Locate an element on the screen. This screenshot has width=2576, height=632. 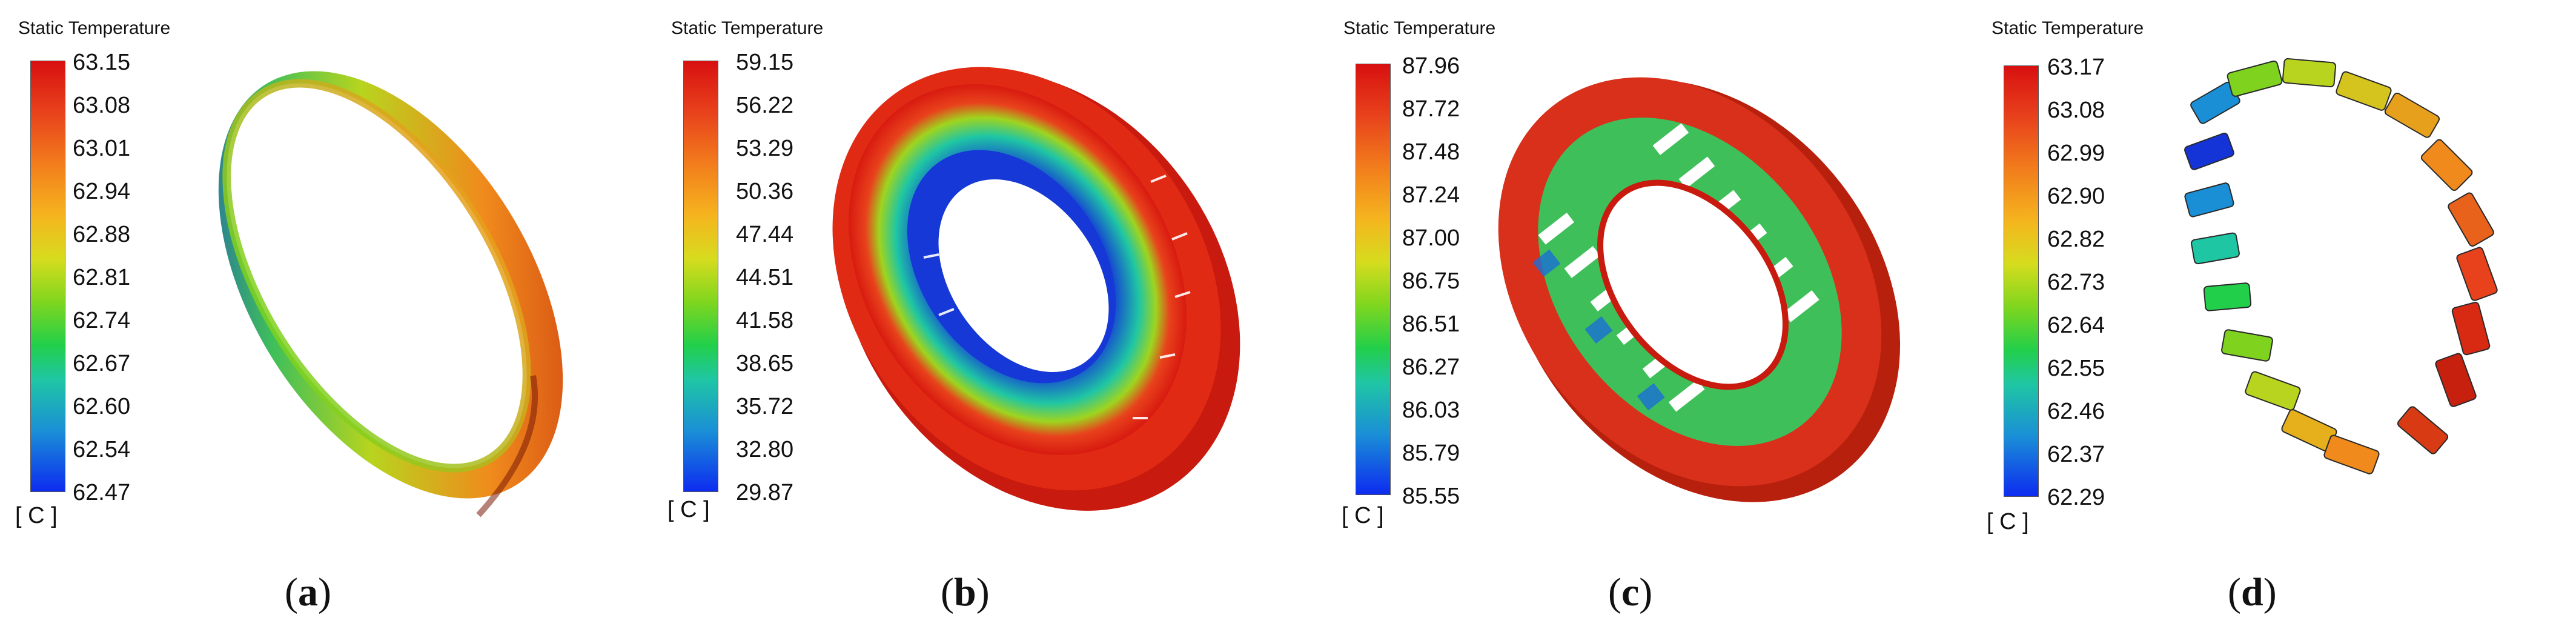
tick-label: 62.47 is located at coordinates (102, 492).